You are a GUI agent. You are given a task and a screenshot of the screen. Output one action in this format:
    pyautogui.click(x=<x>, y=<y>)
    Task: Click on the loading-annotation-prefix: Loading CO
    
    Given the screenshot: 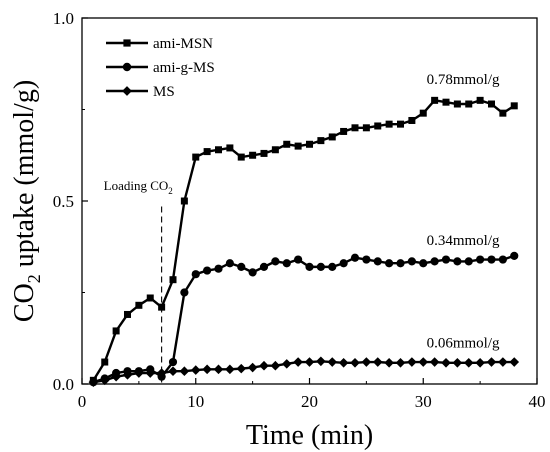 What is the action you would take?
    pyautogui.click(x=136, y=185)
    